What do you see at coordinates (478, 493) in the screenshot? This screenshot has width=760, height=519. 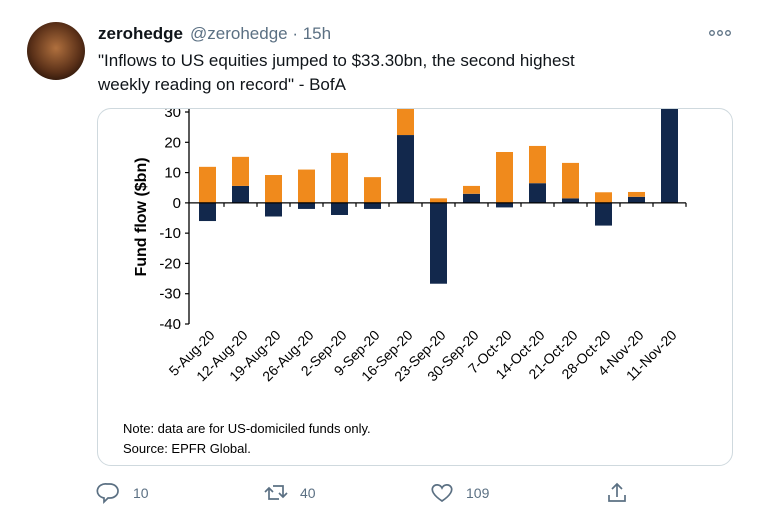 I see `like-count: 109` at bounding box center [478, 493].